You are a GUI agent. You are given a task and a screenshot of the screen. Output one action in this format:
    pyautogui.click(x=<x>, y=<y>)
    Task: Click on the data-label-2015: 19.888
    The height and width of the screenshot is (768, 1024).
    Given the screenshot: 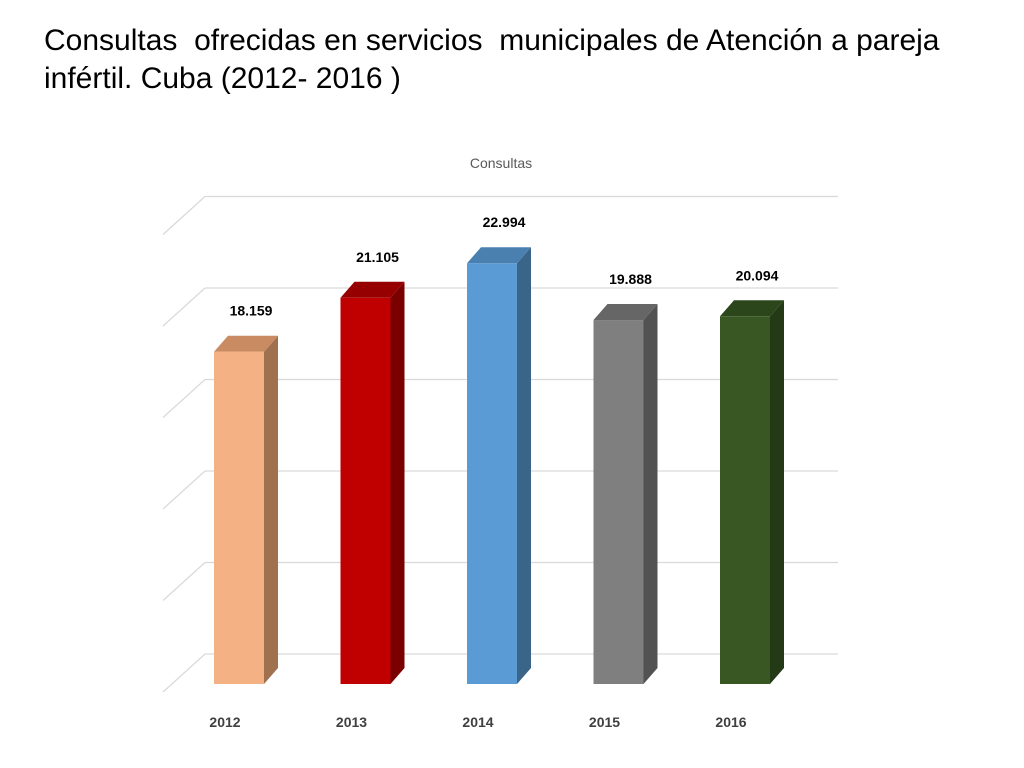 What is the action you would take?
    pyautogui.click(x=630, y=279)
    